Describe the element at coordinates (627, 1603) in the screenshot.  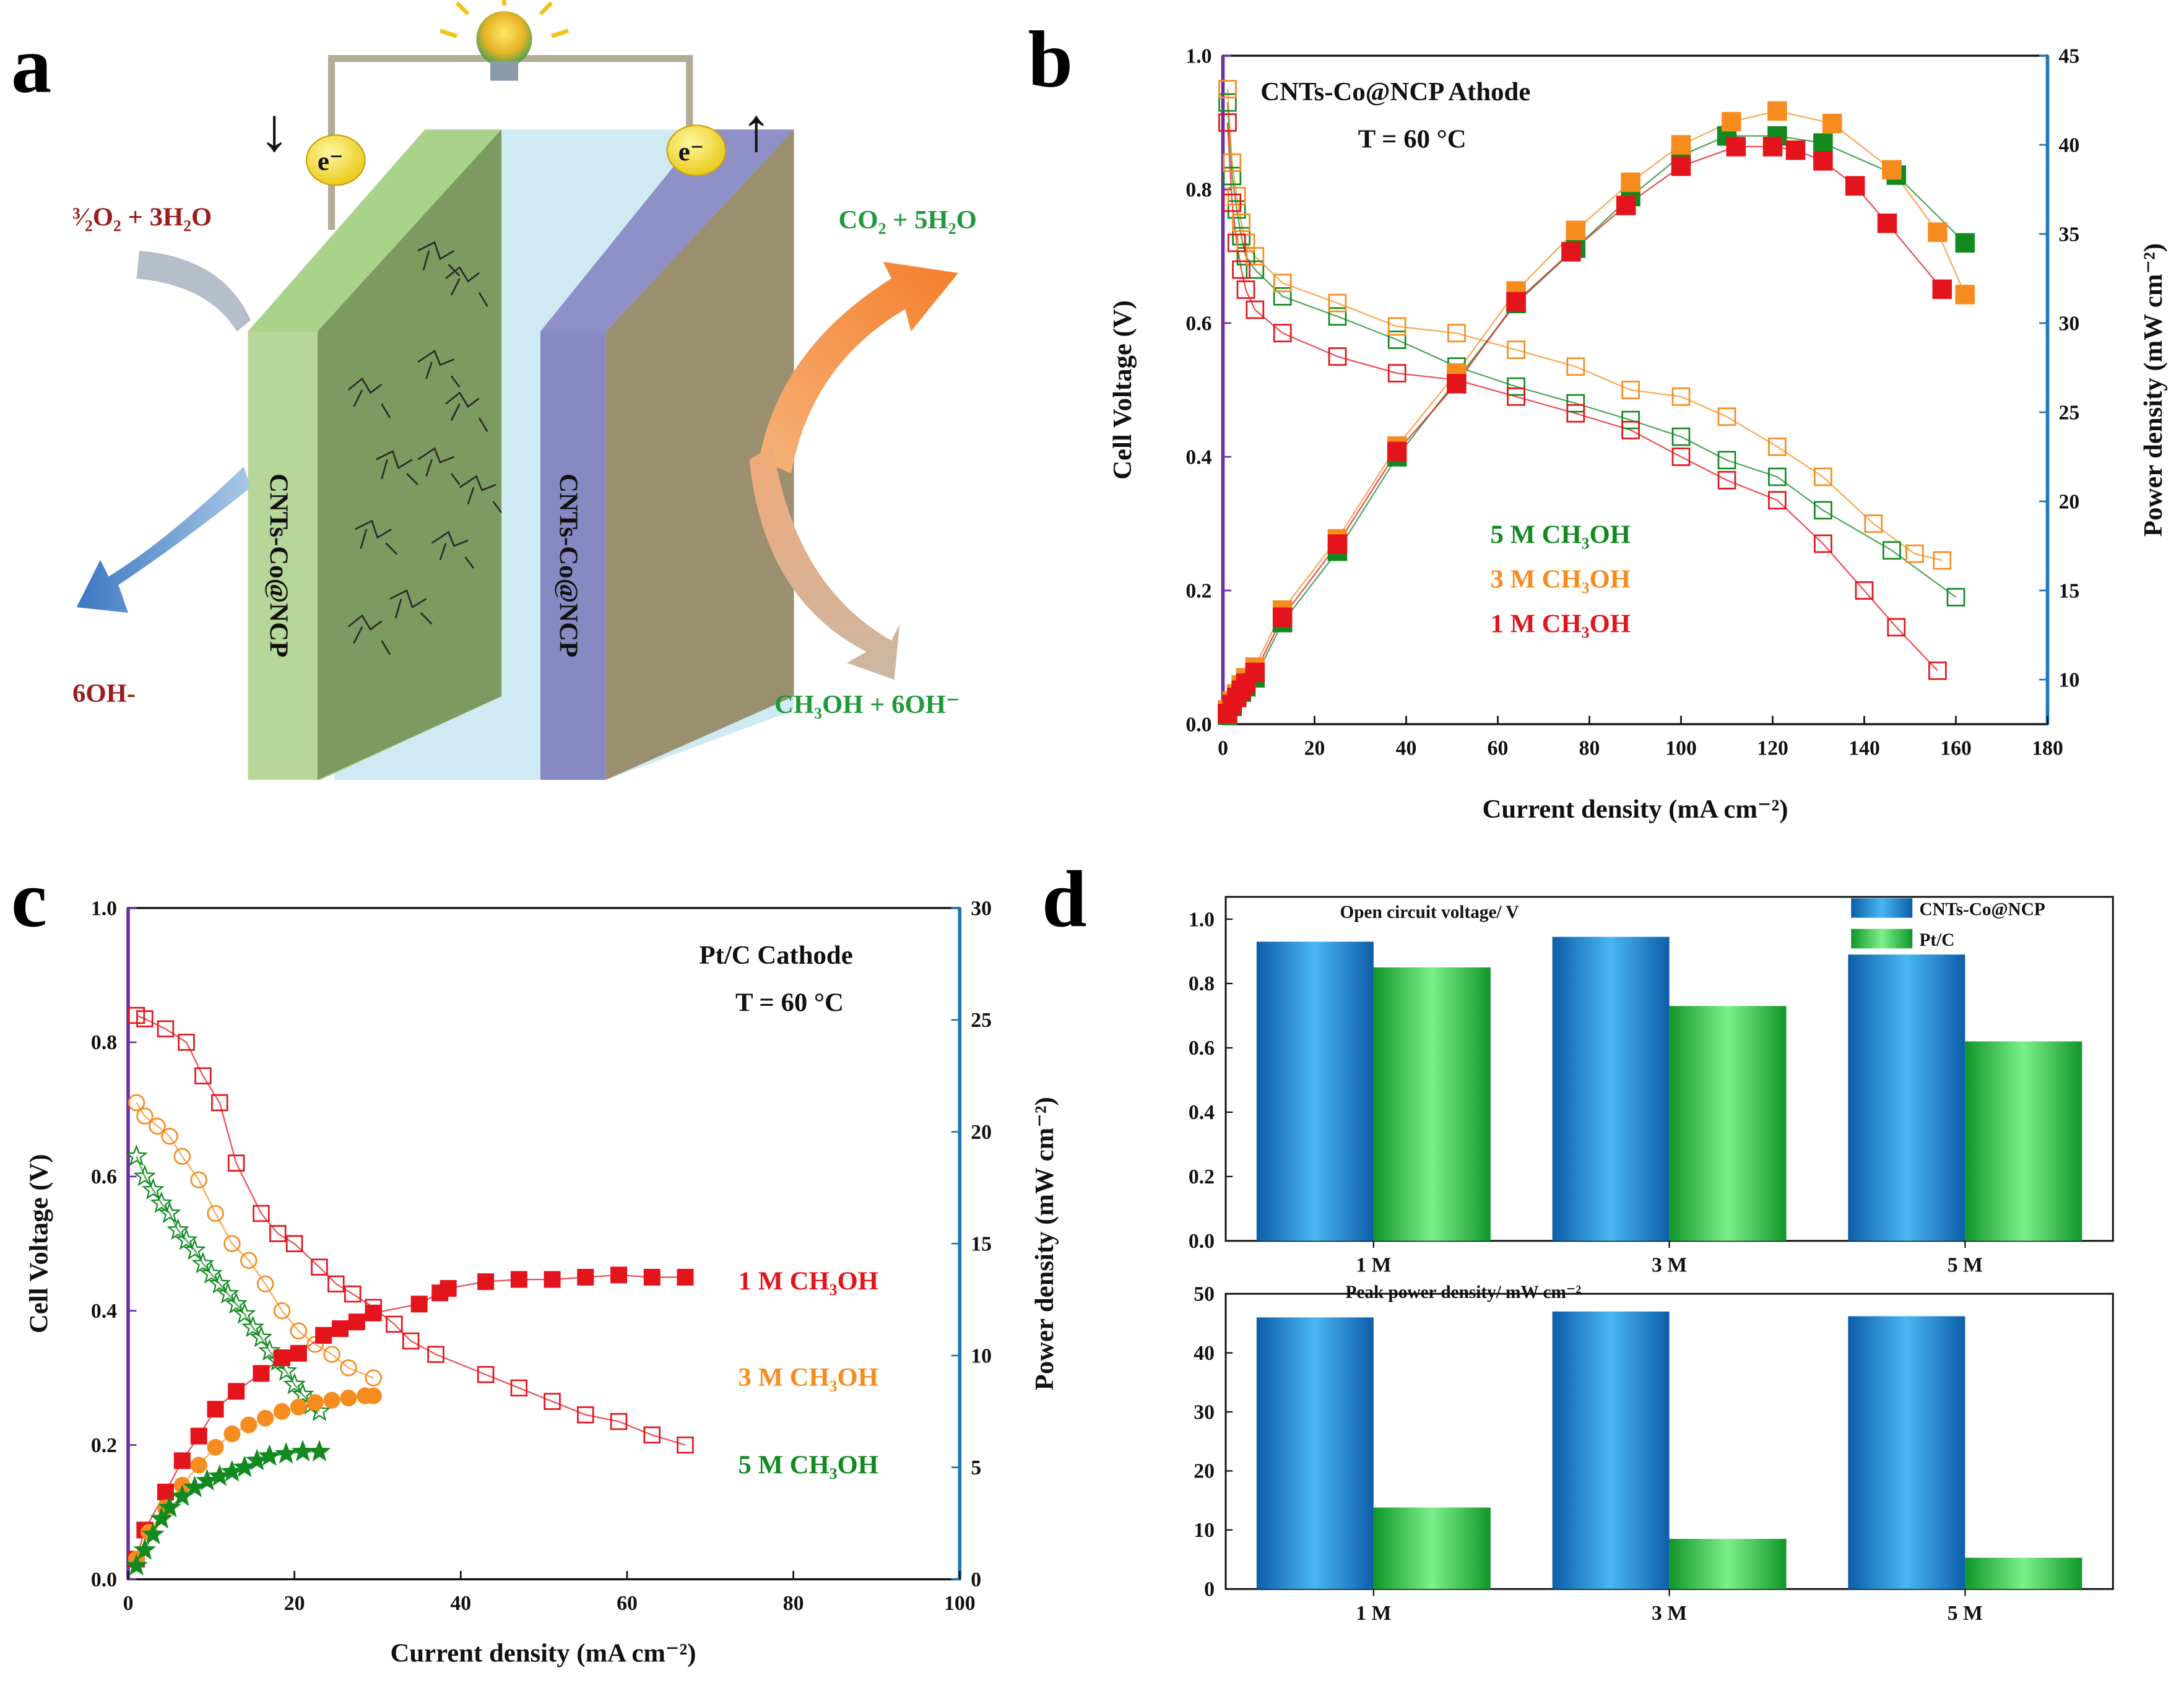
I see `c-xtick-label: 60` at that location.